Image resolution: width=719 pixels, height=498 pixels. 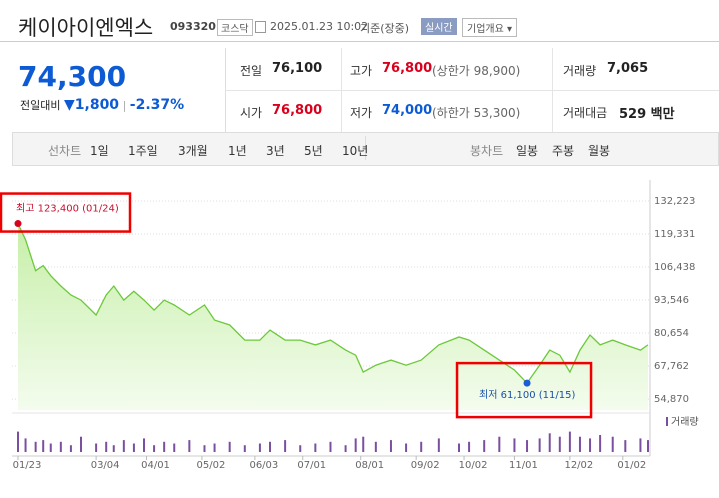 What do you see at coordinates (359, 41) in the screenshot?
I see `header-rule` at bounding box center [359, 41].